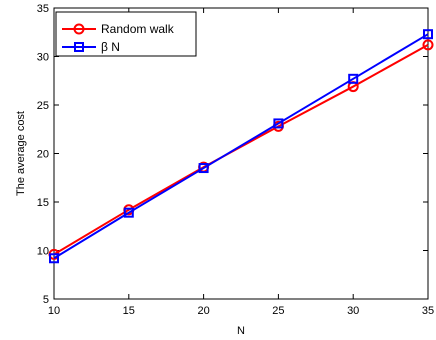  I want to click on y-tick-label: 25, so click(43, 106).